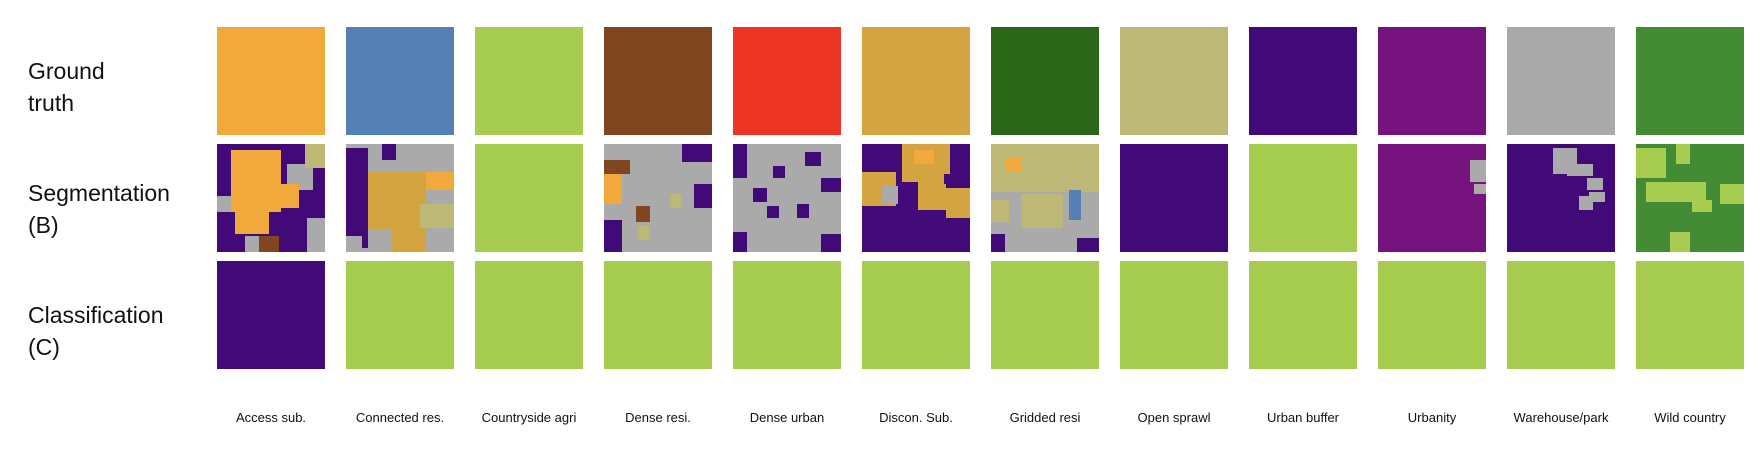  What do you see at coordinates (658, 198) in the screenshot?
I see `segmentation-tile-dense-resi` at bounding box center [658, 198].